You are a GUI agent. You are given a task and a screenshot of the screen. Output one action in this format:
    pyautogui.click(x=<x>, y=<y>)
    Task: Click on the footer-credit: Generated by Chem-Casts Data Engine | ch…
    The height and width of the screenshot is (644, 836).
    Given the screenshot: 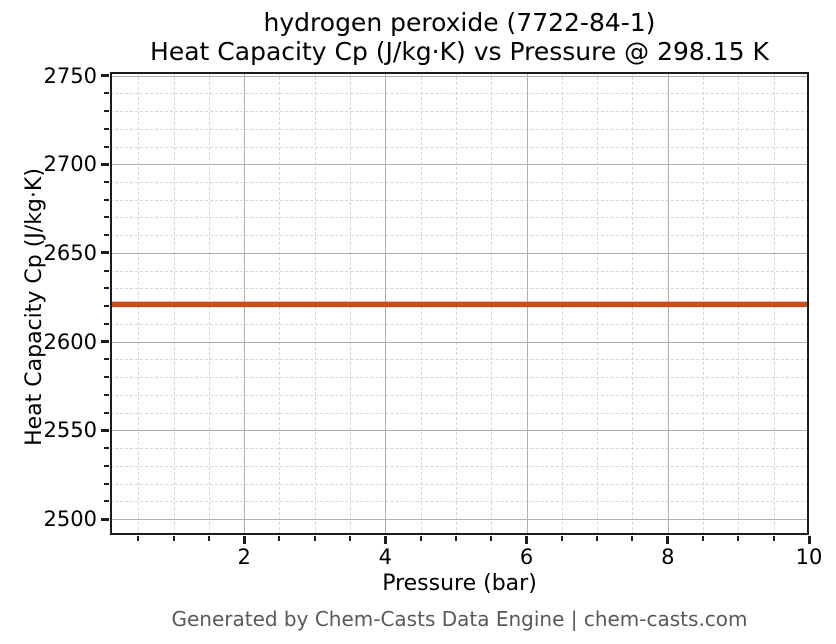 What is the action you would take?
    pyautogui.click(x=459, y=619)
    